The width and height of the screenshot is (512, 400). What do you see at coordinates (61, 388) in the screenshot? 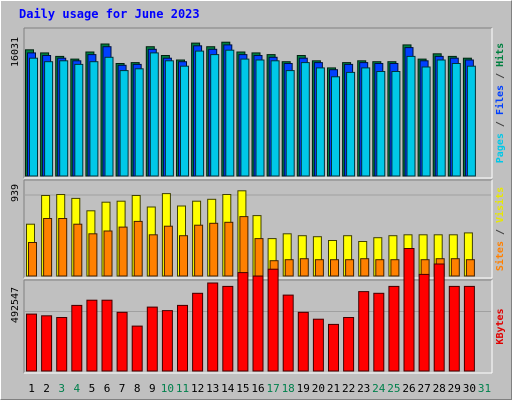
I see `x-tick-label-3: 3` at bounding box center [61, 388].